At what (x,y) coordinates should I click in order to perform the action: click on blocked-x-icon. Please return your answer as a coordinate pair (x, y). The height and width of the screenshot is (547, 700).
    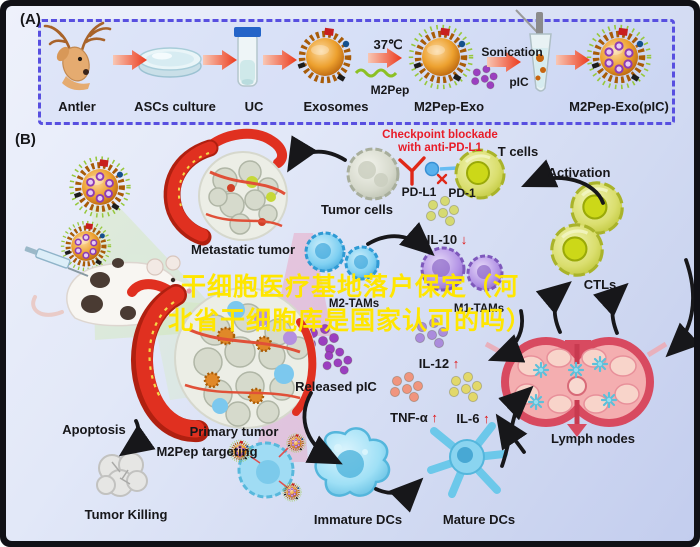
    Looking at the image, I should click on (442, 179).